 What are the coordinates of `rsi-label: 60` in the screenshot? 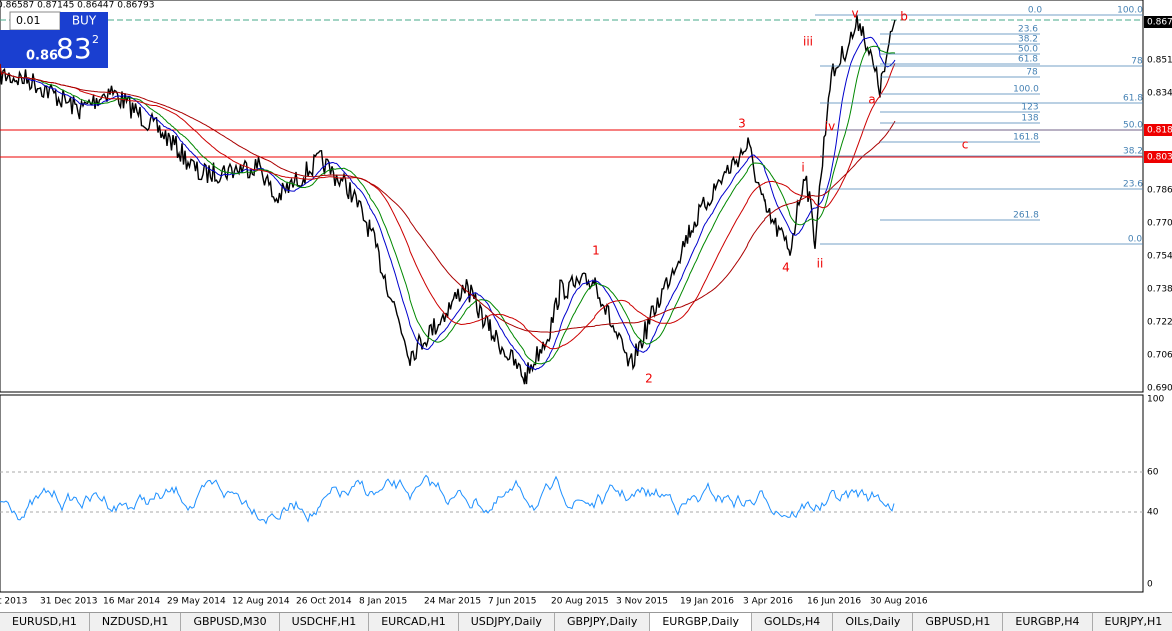 It's located at (1153, 473).